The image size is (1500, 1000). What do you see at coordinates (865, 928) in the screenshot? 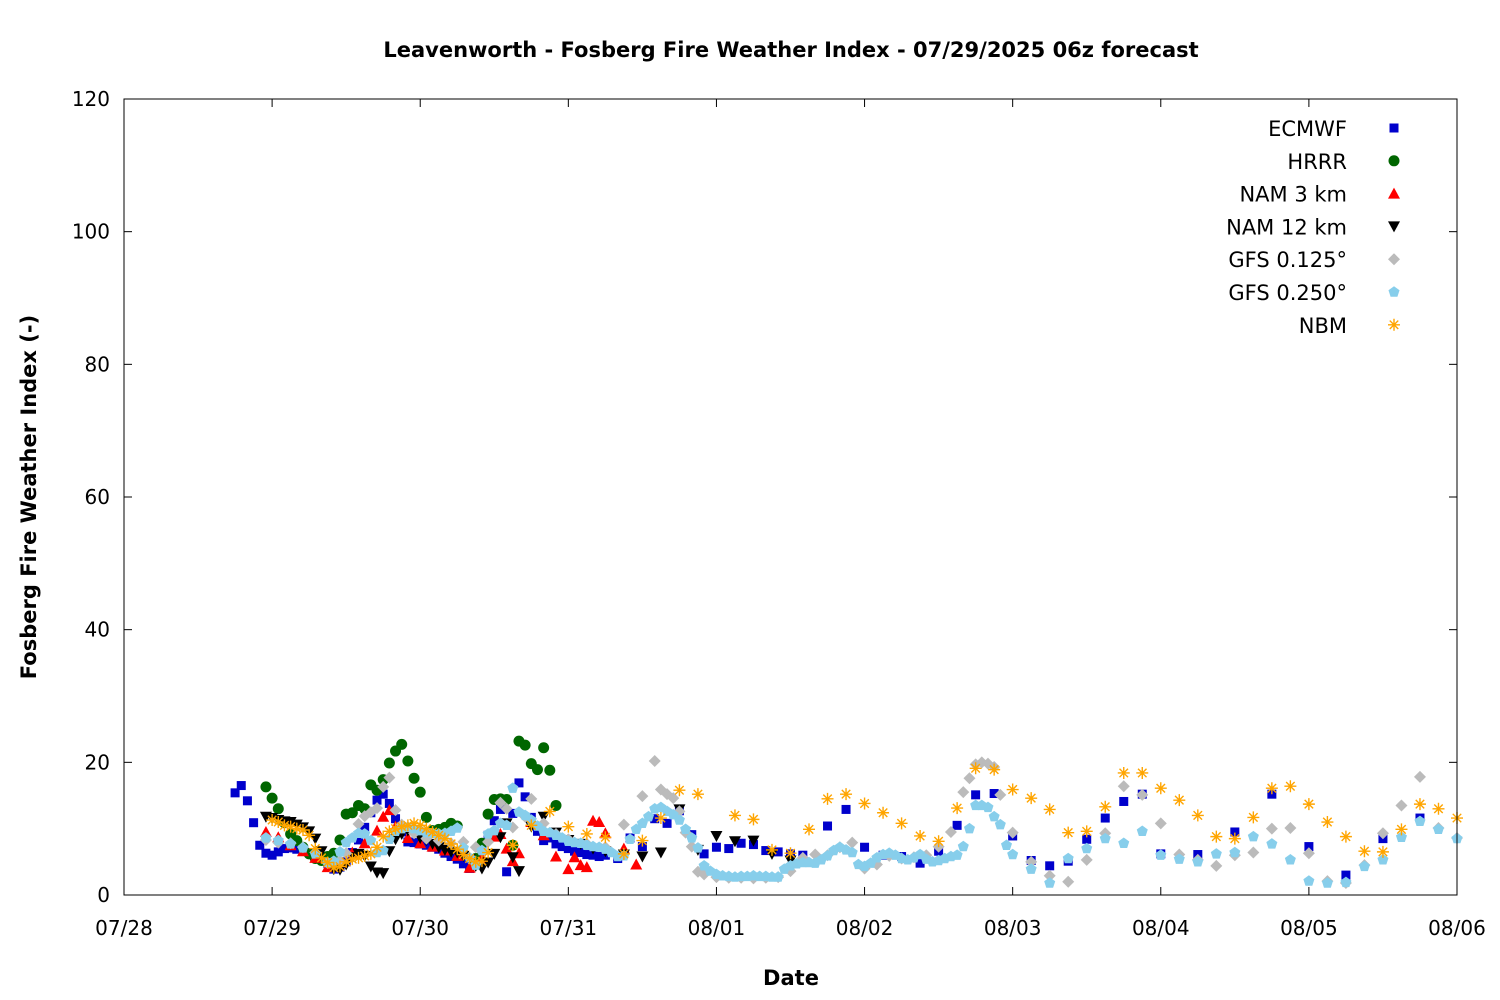
I see `x-tick-label: 08/02` at bounding box center [865, 928].